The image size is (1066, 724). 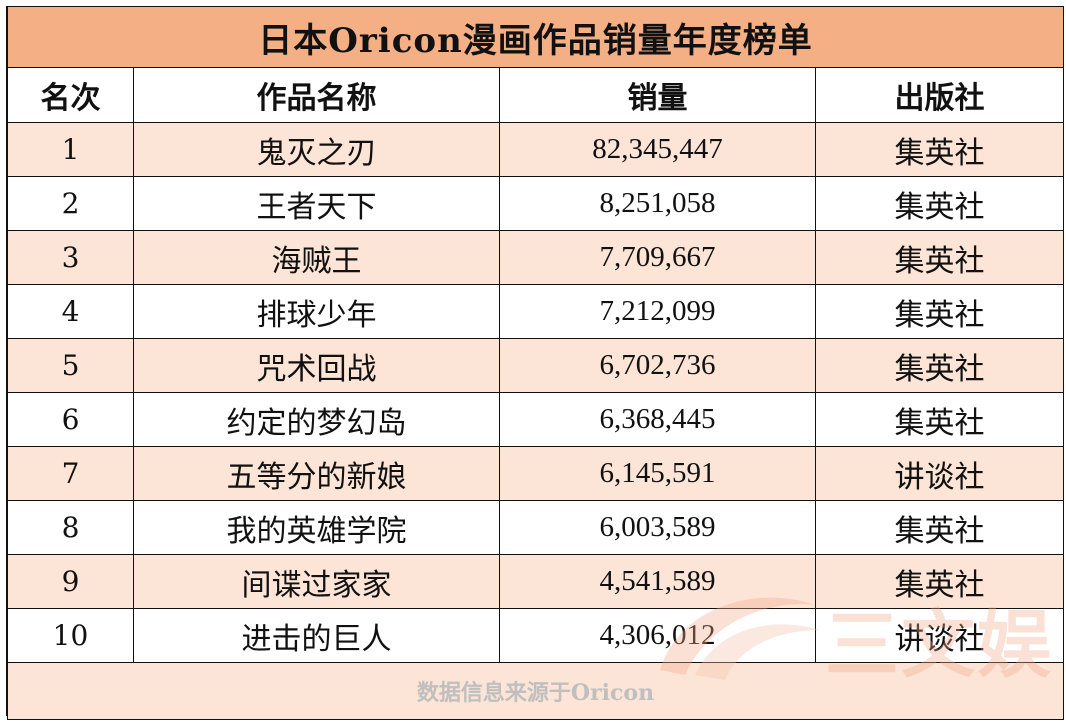 I want to click on footer-row: 数据信息来源于Oricon, so click(x=535, y=691).